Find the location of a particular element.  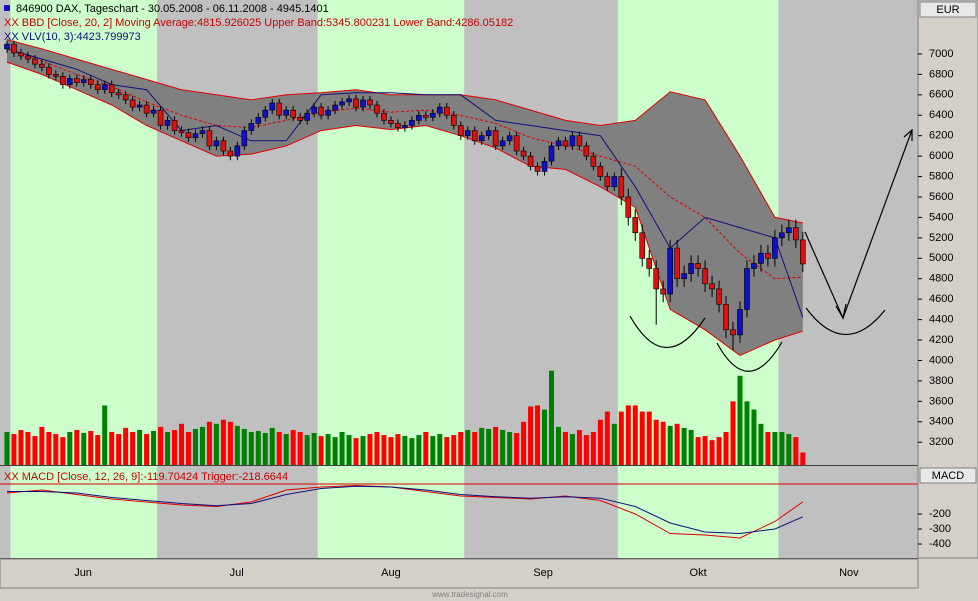

y-tick-label: 3800 is located at coordinates (941, 381).